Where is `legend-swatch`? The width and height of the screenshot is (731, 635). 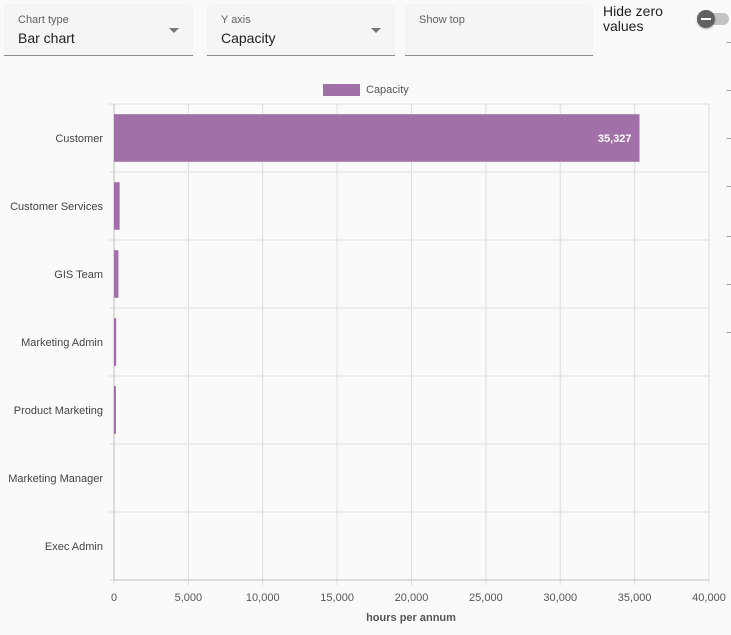 legend-swatch is located at coordinates (341, 90).